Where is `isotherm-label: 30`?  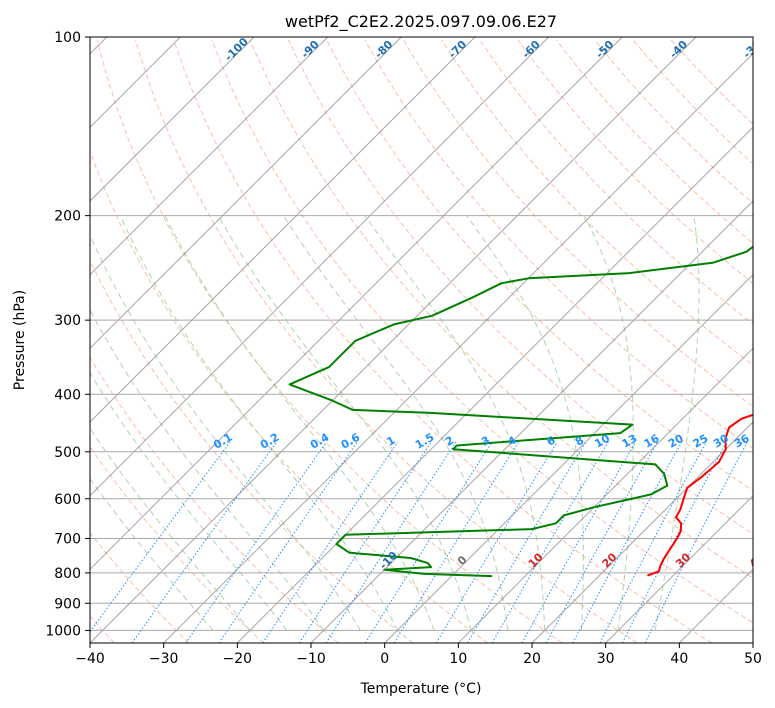 isotherm-label: 30 is located at coordinates (683, 560).